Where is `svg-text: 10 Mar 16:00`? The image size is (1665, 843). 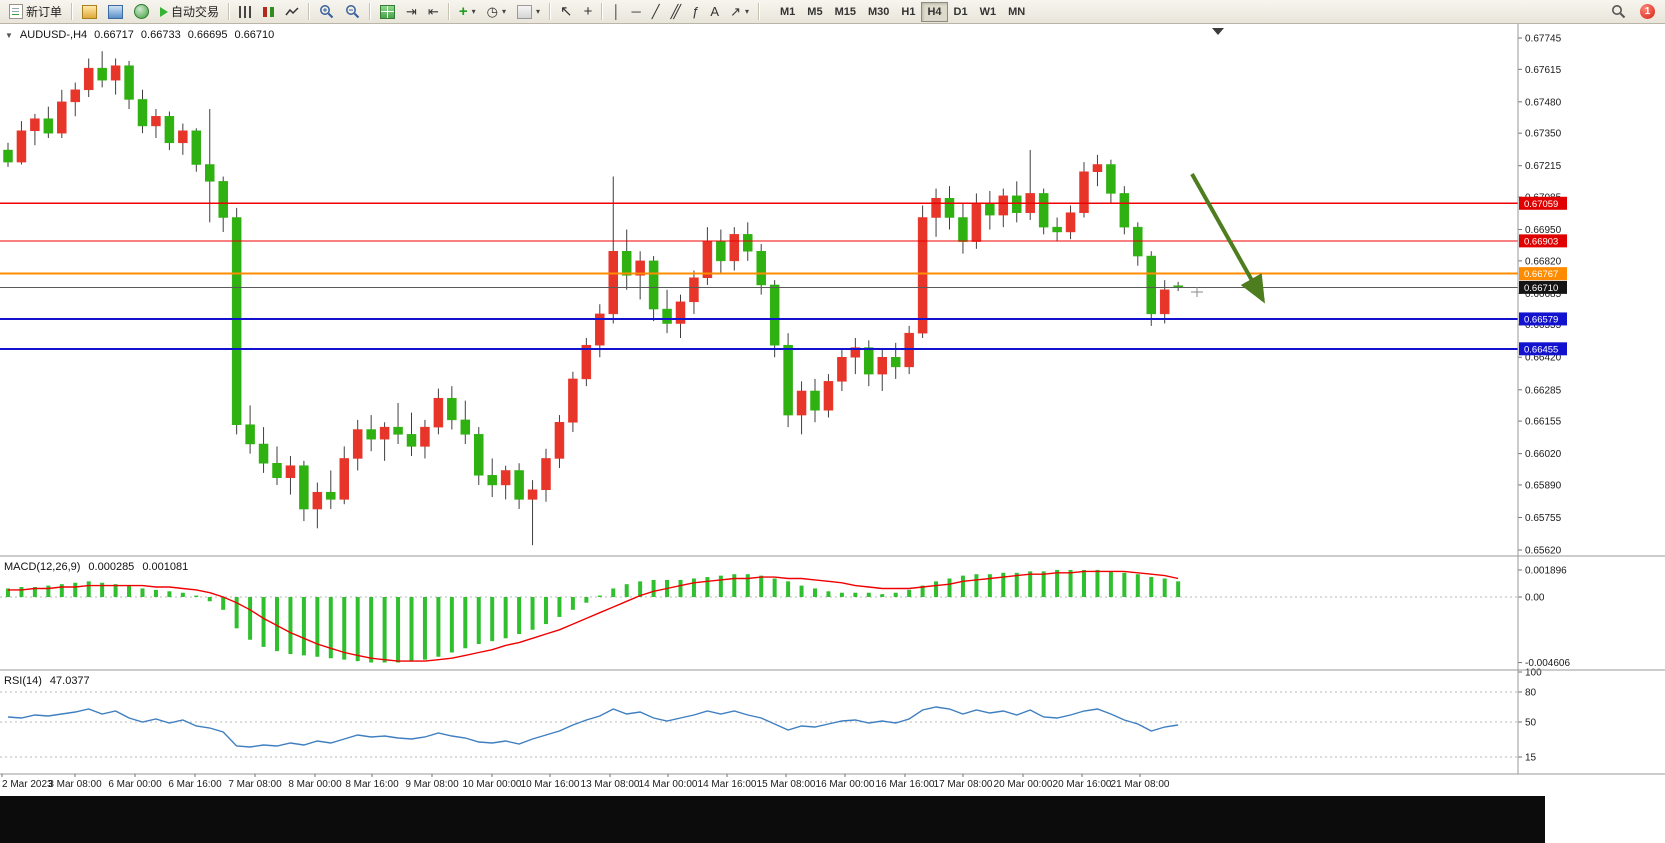 svg-text: 10 Mar 16:00 is located at coordinates (550, 784).